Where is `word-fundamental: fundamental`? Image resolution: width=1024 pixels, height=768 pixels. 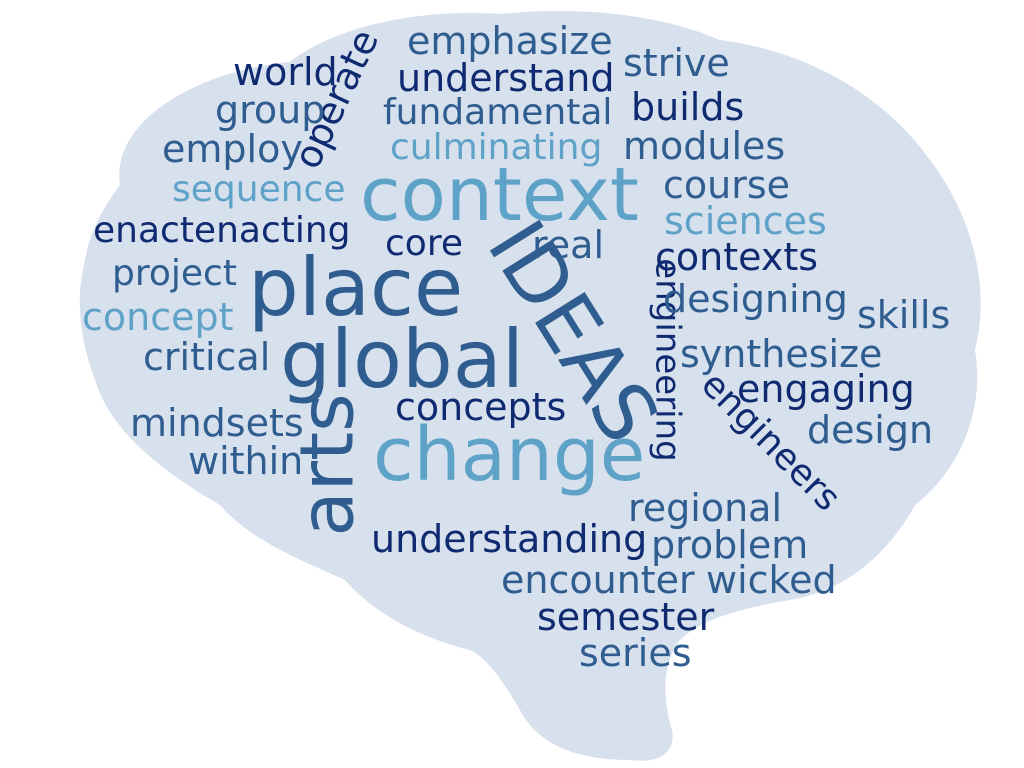 word-fundamental: fundamental is located at coordinates (498, 112).